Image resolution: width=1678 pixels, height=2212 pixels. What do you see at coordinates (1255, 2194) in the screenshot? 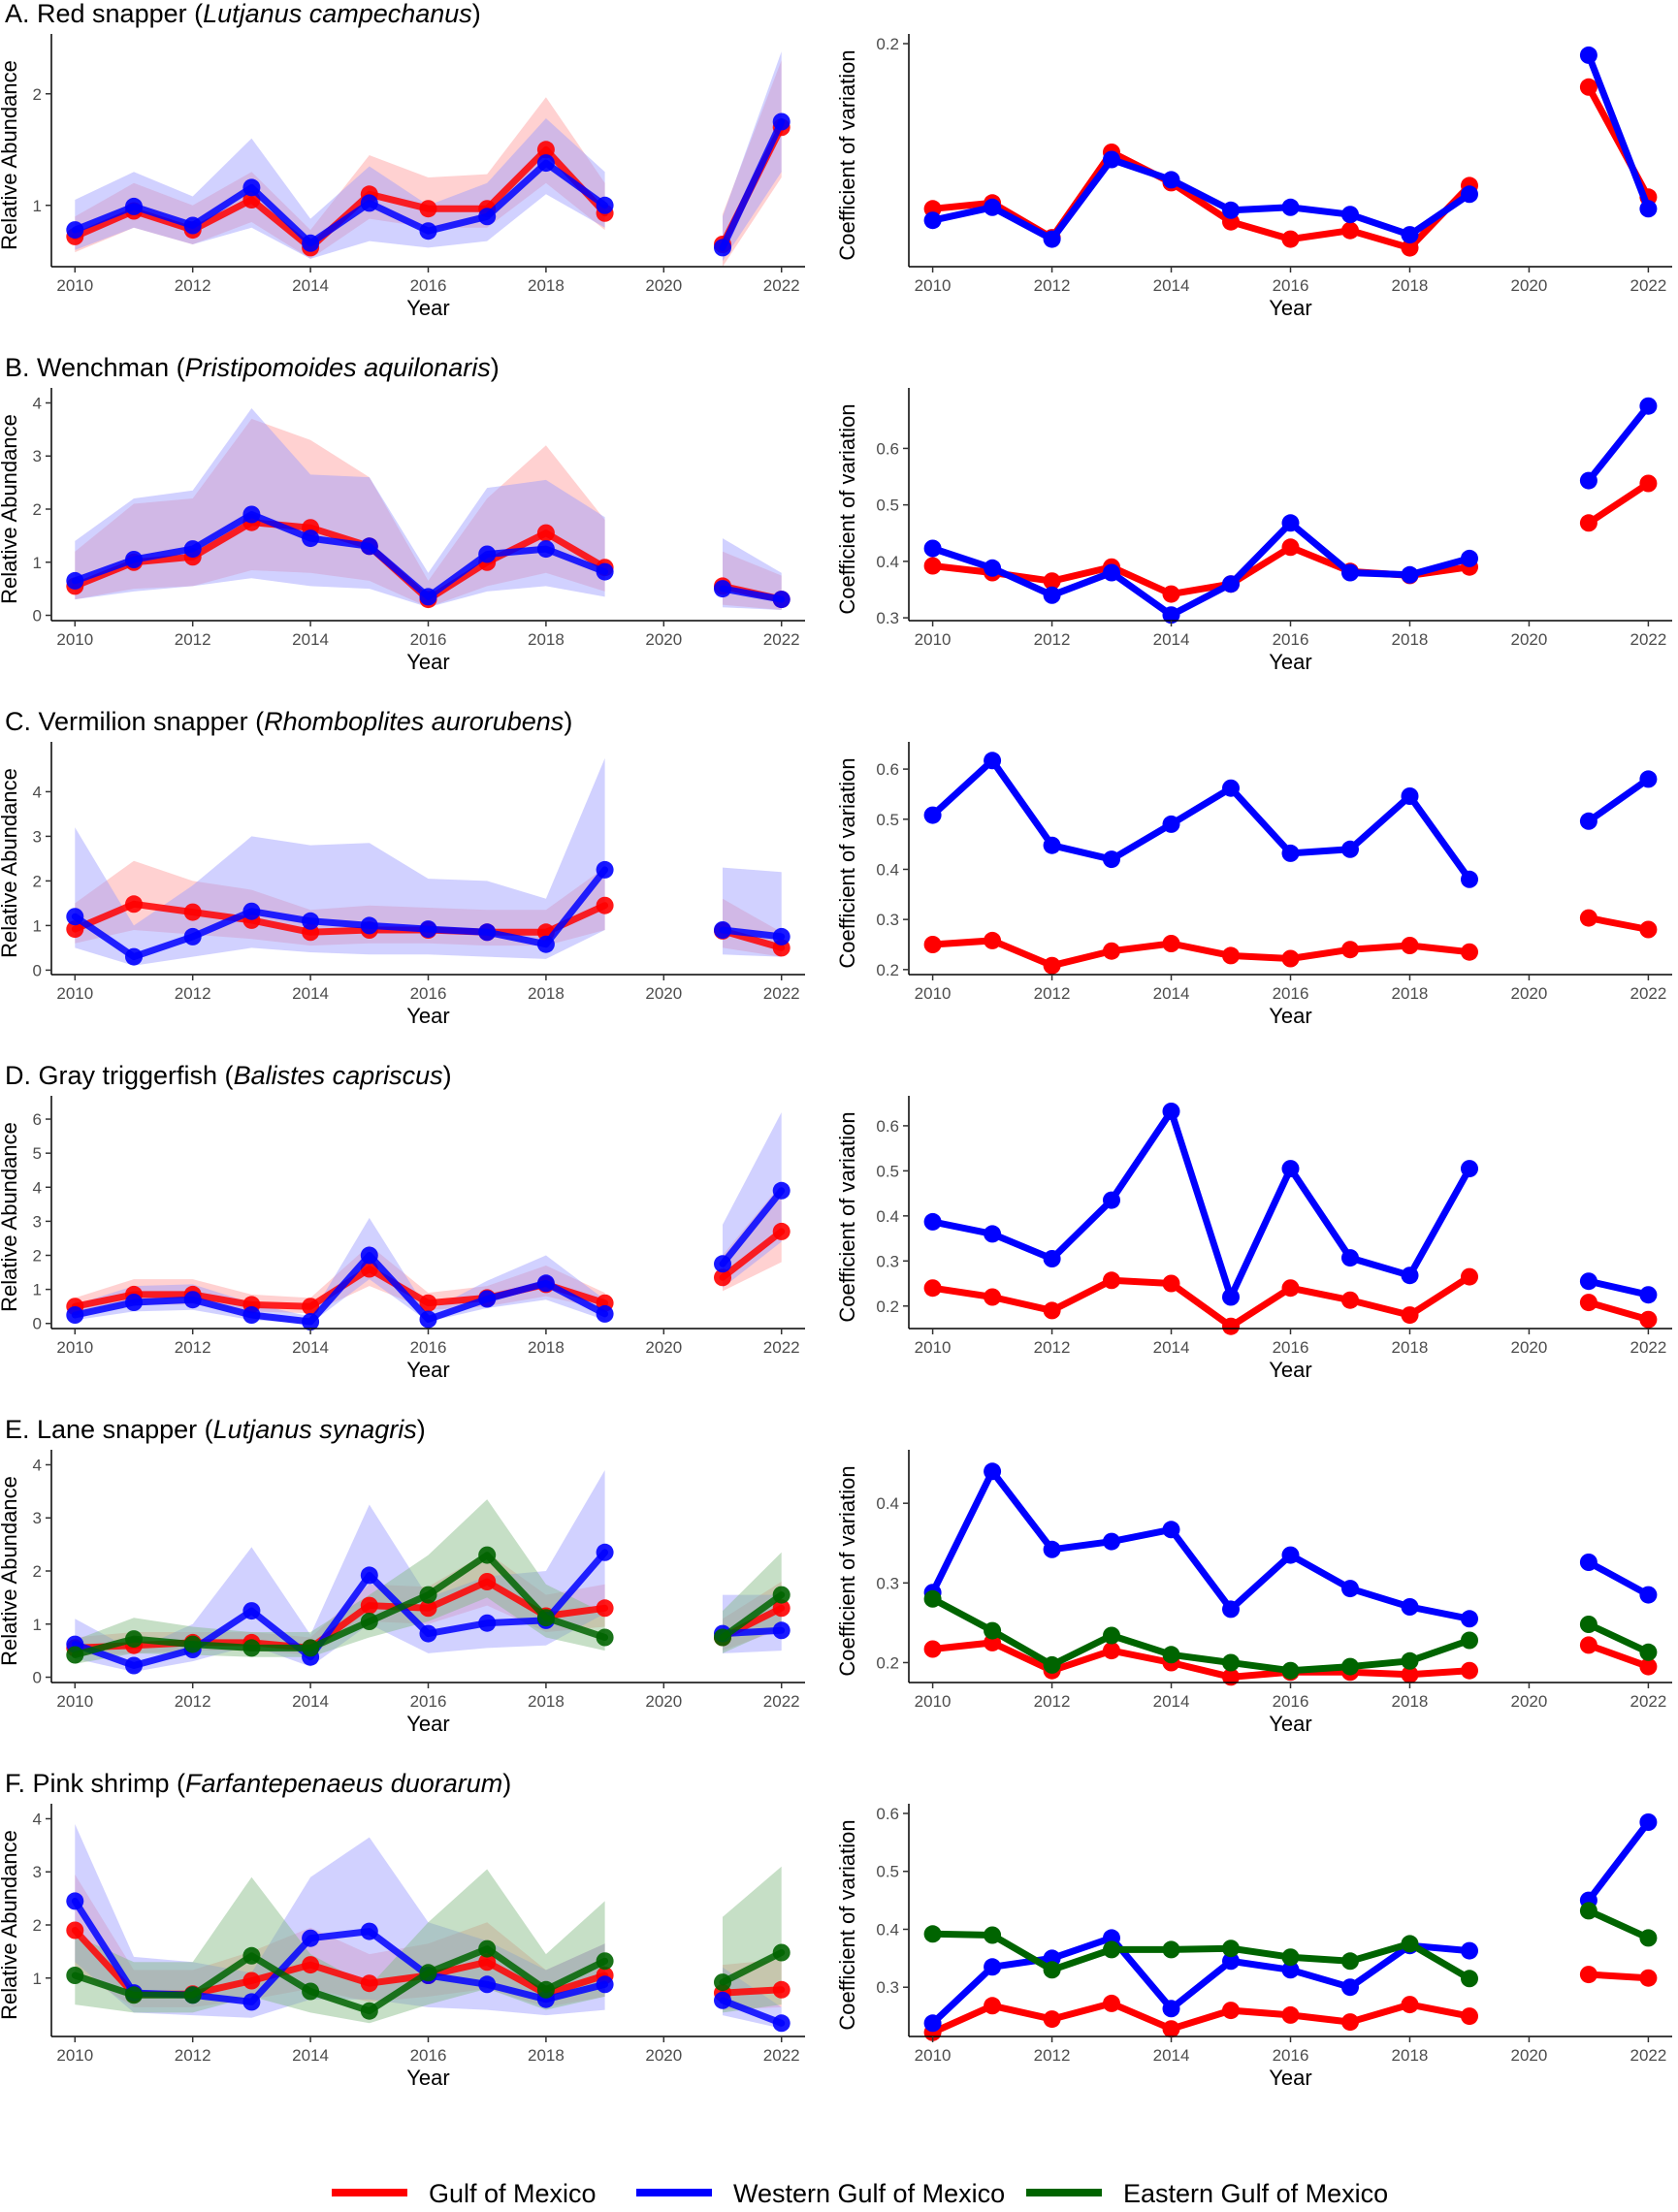
I see `legend-label-eastern: Eastern Gulf of Mexico` at bounding box center [1255, 2194].